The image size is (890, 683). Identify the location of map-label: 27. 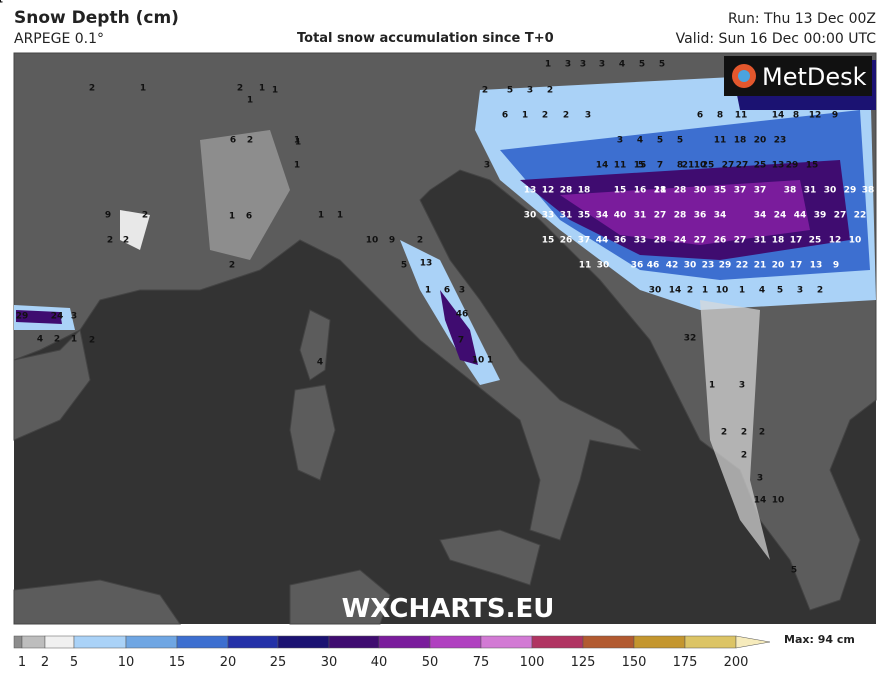
(660, 216).